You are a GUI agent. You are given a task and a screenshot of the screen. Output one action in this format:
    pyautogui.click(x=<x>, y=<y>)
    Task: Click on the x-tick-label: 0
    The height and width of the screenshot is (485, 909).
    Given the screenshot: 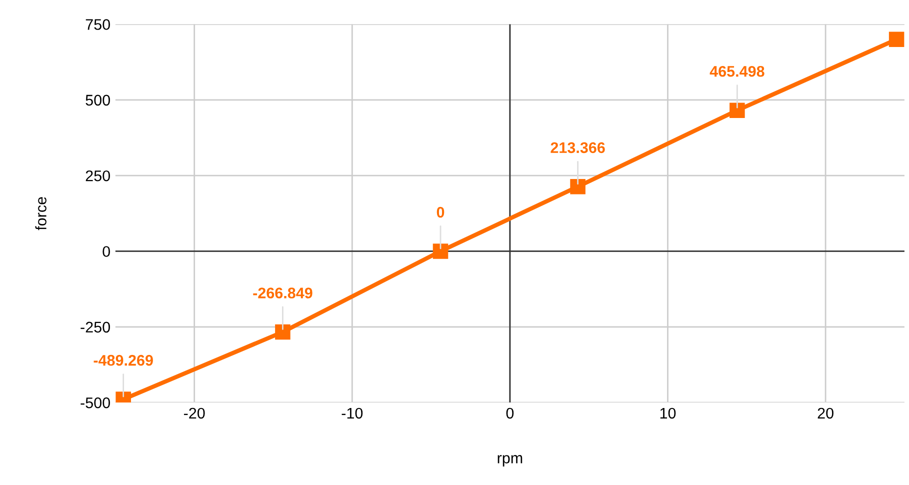 What is the action you would take?
    pyautogui.click(x=510, y=413)
    